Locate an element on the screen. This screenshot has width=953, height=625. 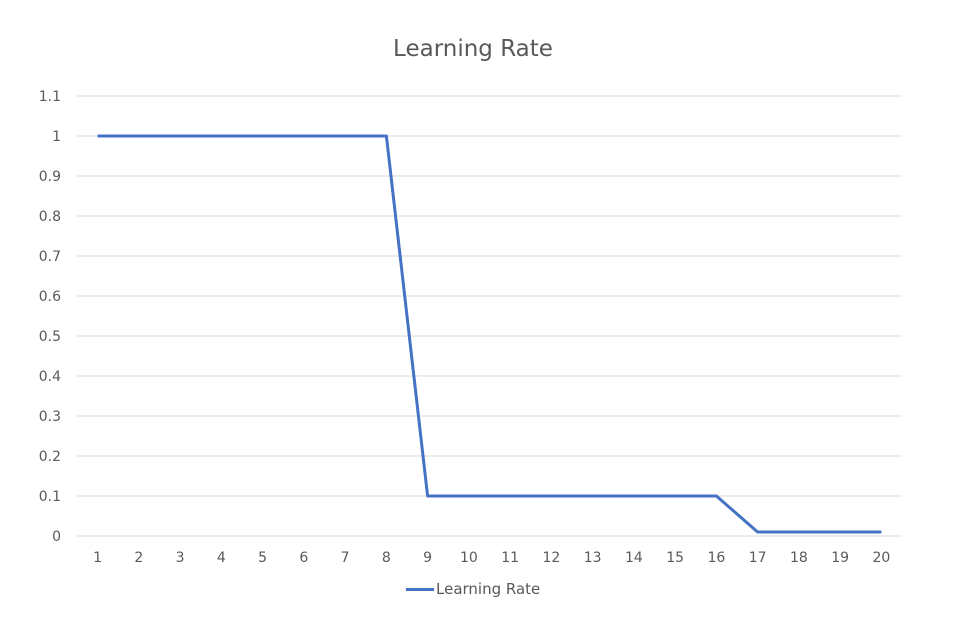
x-tick-label: 13 is located at coordinates (593, 558).